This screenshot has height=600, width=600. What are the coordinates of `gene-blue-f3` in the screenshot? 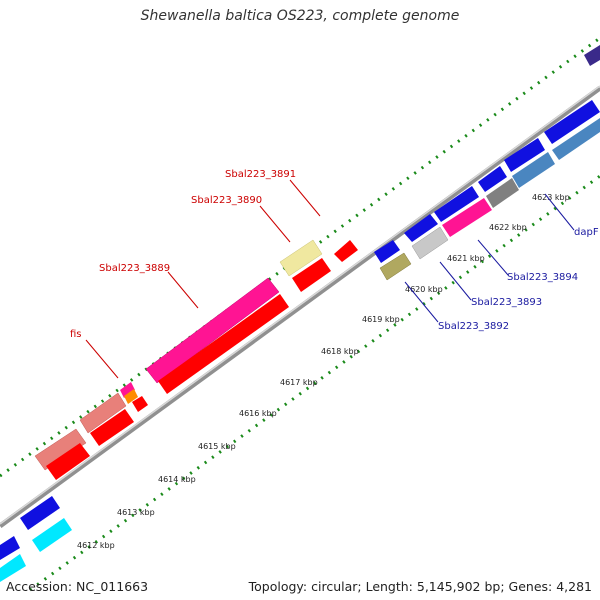 It's located at (456, 204).